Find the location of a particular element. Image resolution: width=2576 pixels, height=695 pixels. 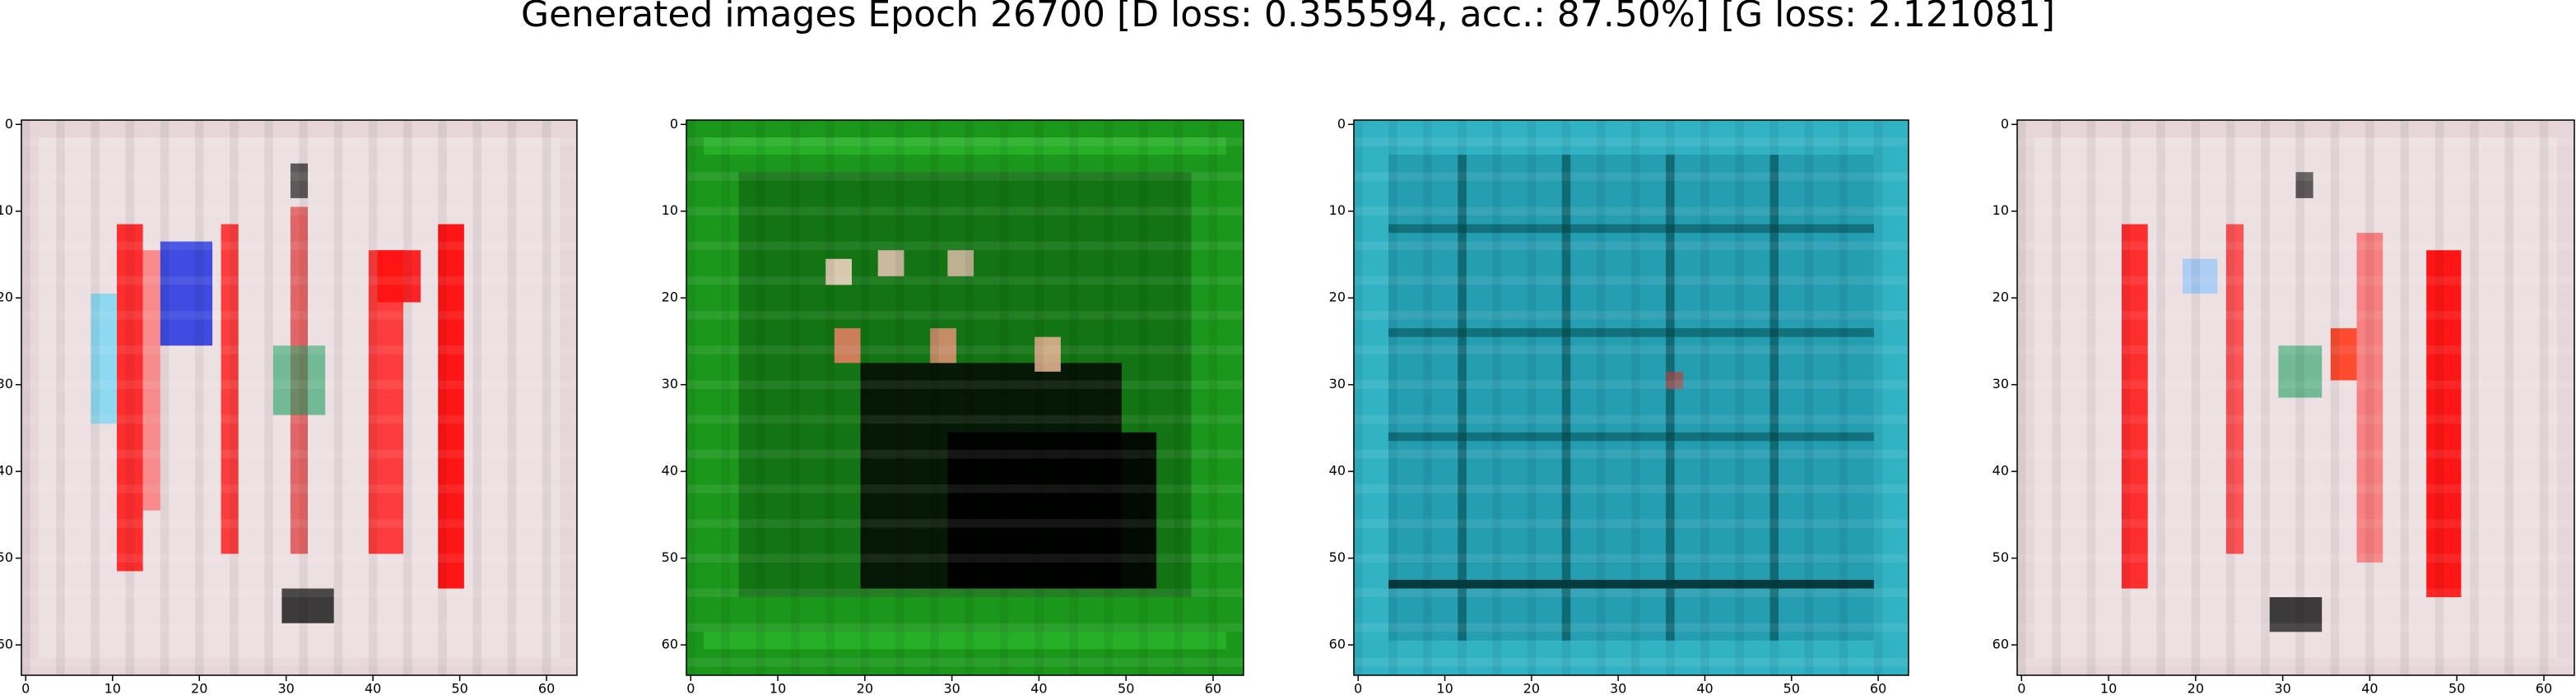

y-tick-label: 40 is located at coordinates (670, 471).